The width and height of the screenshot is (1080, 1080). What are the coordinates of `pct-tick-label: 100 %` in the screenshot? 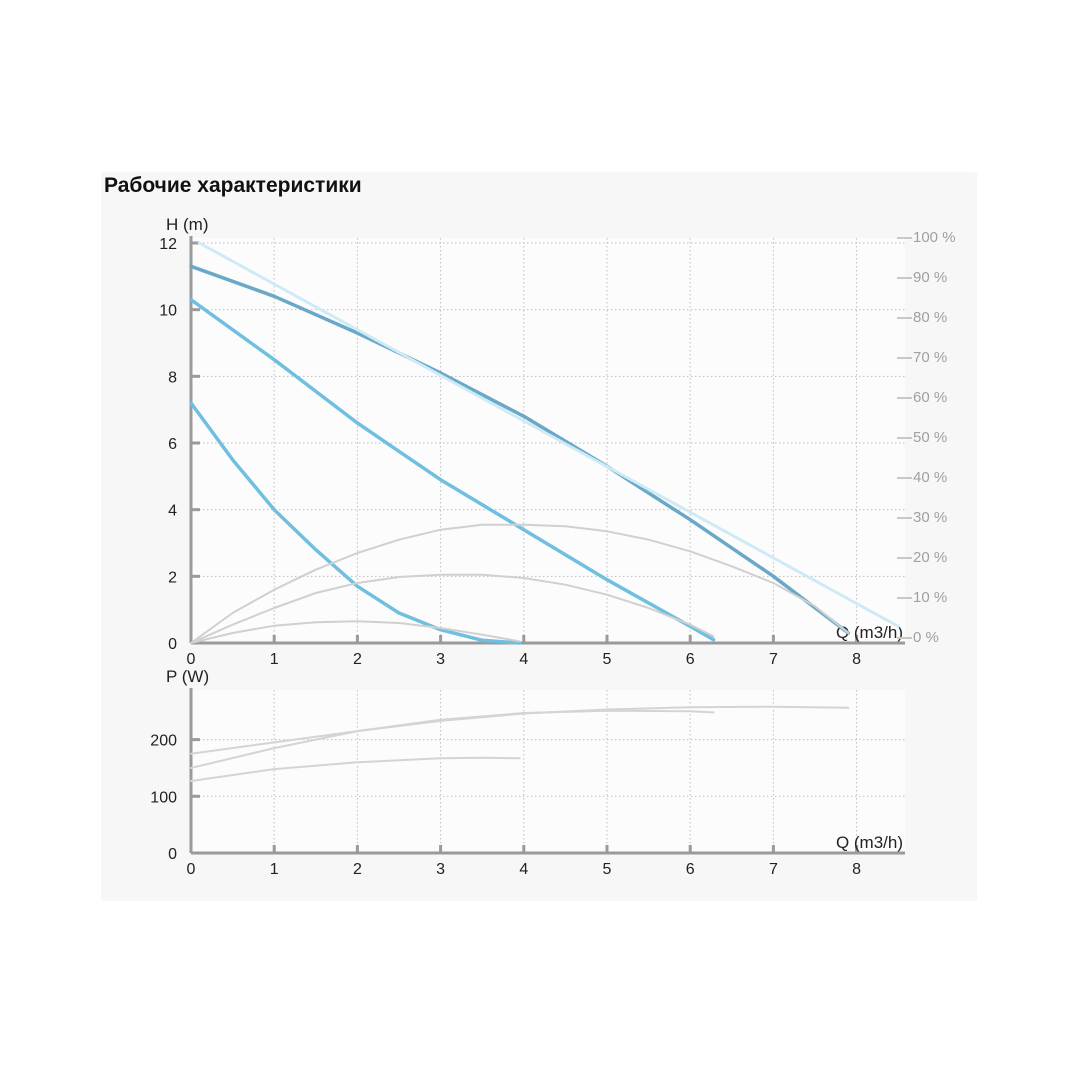 It's located at (934, 237).